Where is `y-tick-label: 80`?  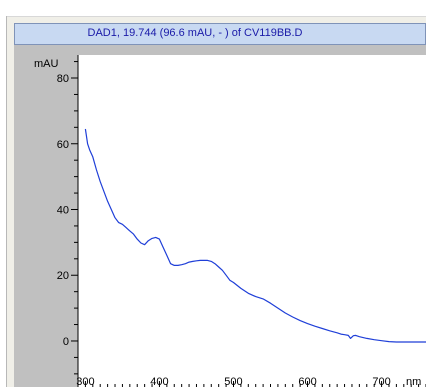 y-tick-label: 80 is located at coordinates (63, 79).